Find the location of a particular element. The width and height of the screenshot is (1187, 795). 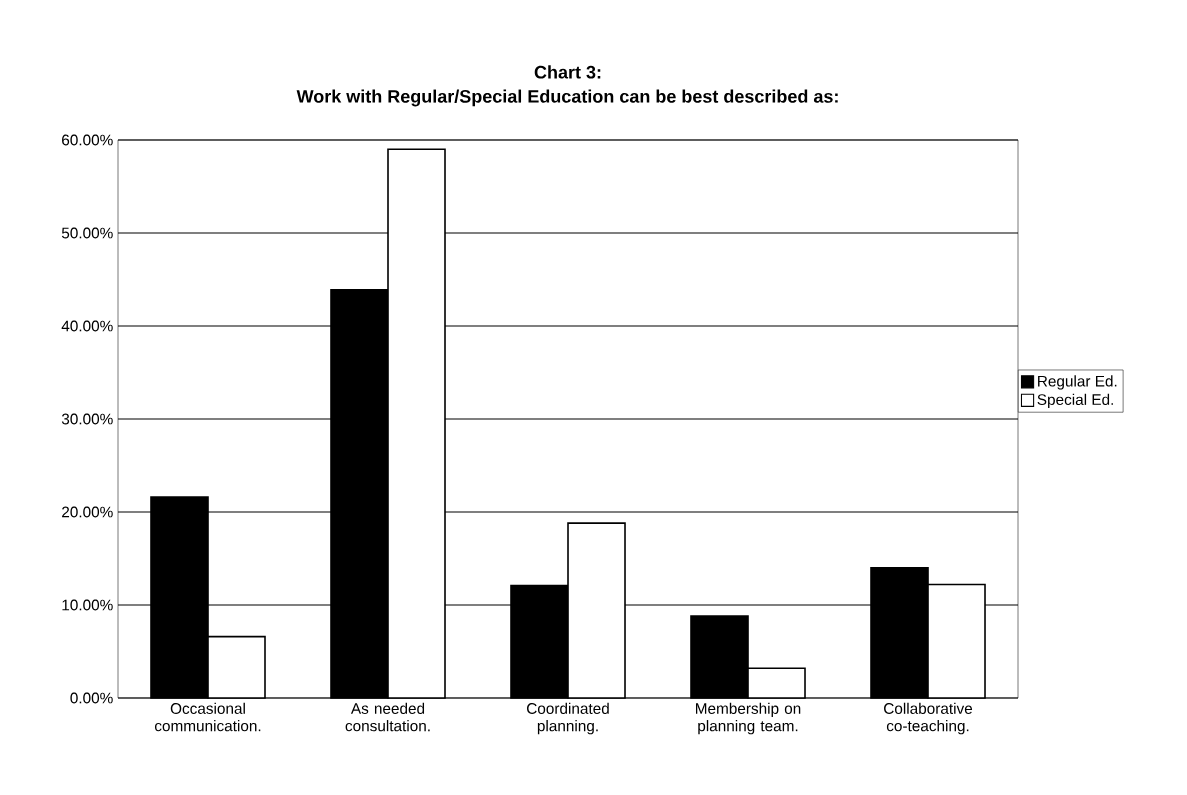

y-tick-label: 60.00% is located at coordinates (87, 140).